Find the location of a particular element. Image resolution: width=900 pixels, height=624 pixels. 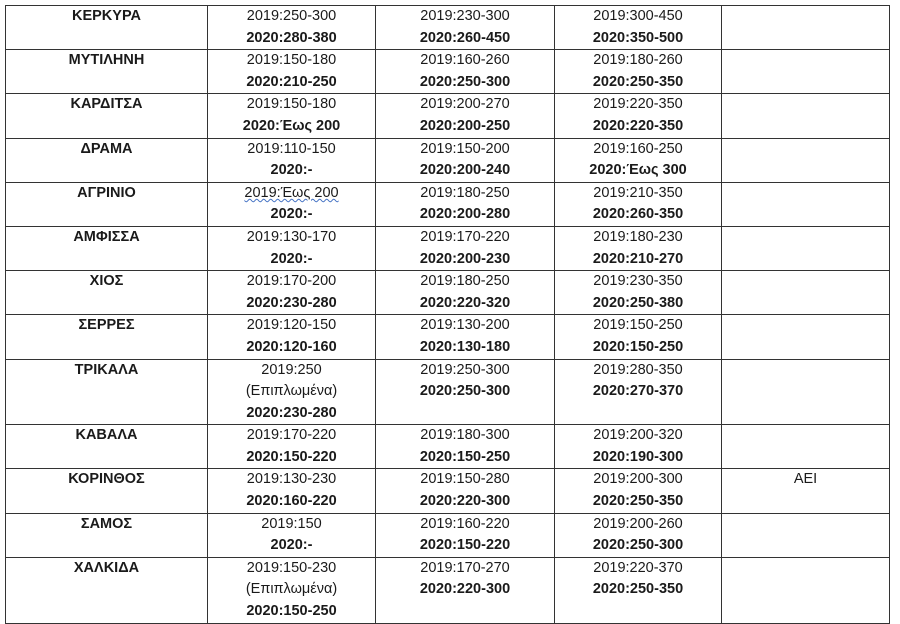

price-text: 2020:210-270 is located at coordinates (638, 258).